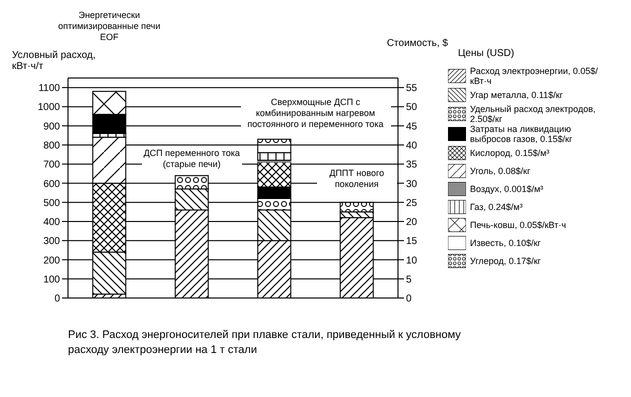 This screenshot has width=631, height=397. Describe the element at coordinates (412, 203) in the screenshot. I see `y2-tick-label: 25` at that location.